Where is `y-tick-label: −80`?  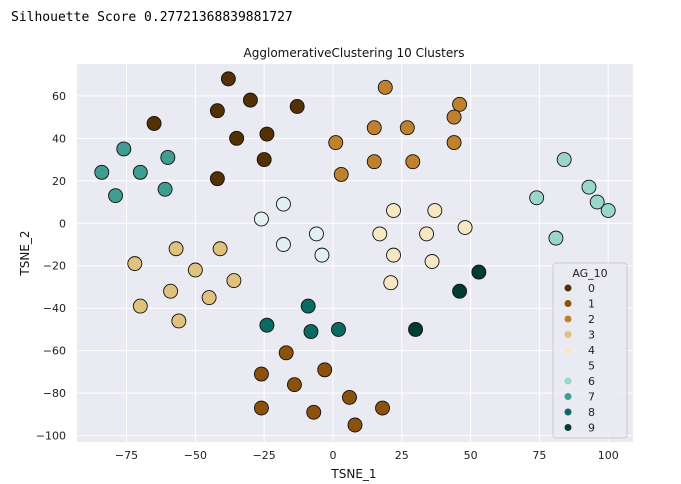
y-tick-label: −80 is located at coordinates (54, 393).